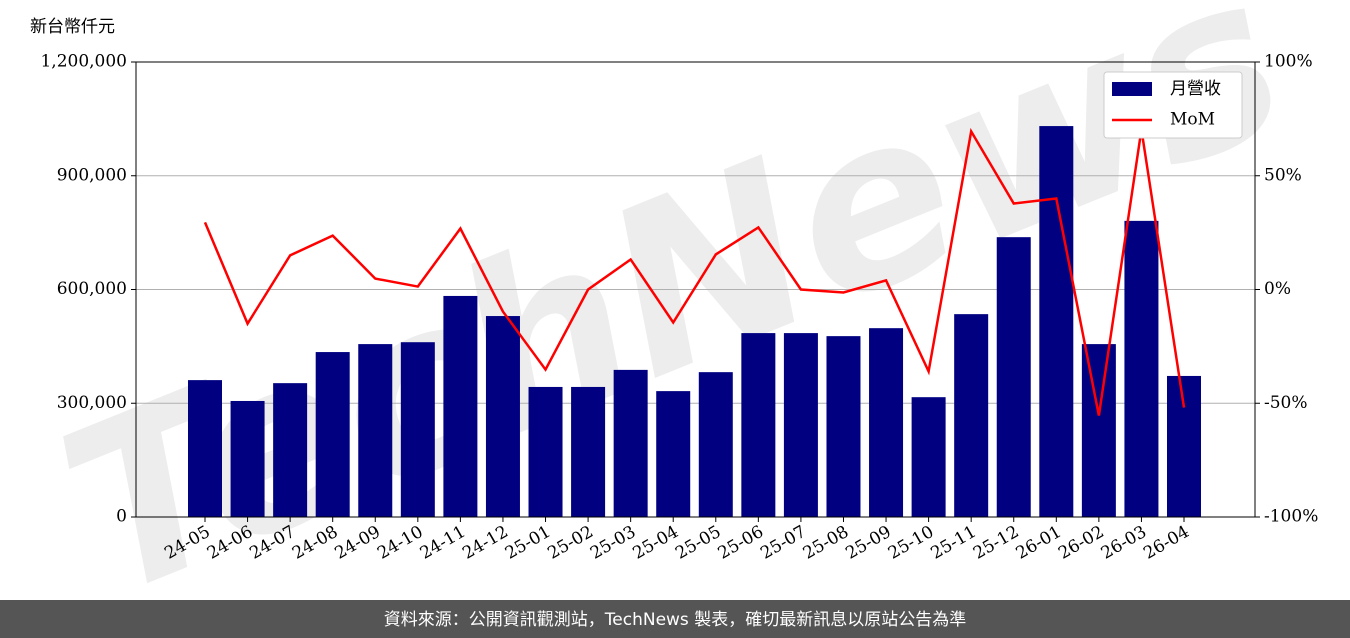  Describe the element at coordinates (656, 543) in the screenshot. I see `x-tick-label: 25-04` at that location.